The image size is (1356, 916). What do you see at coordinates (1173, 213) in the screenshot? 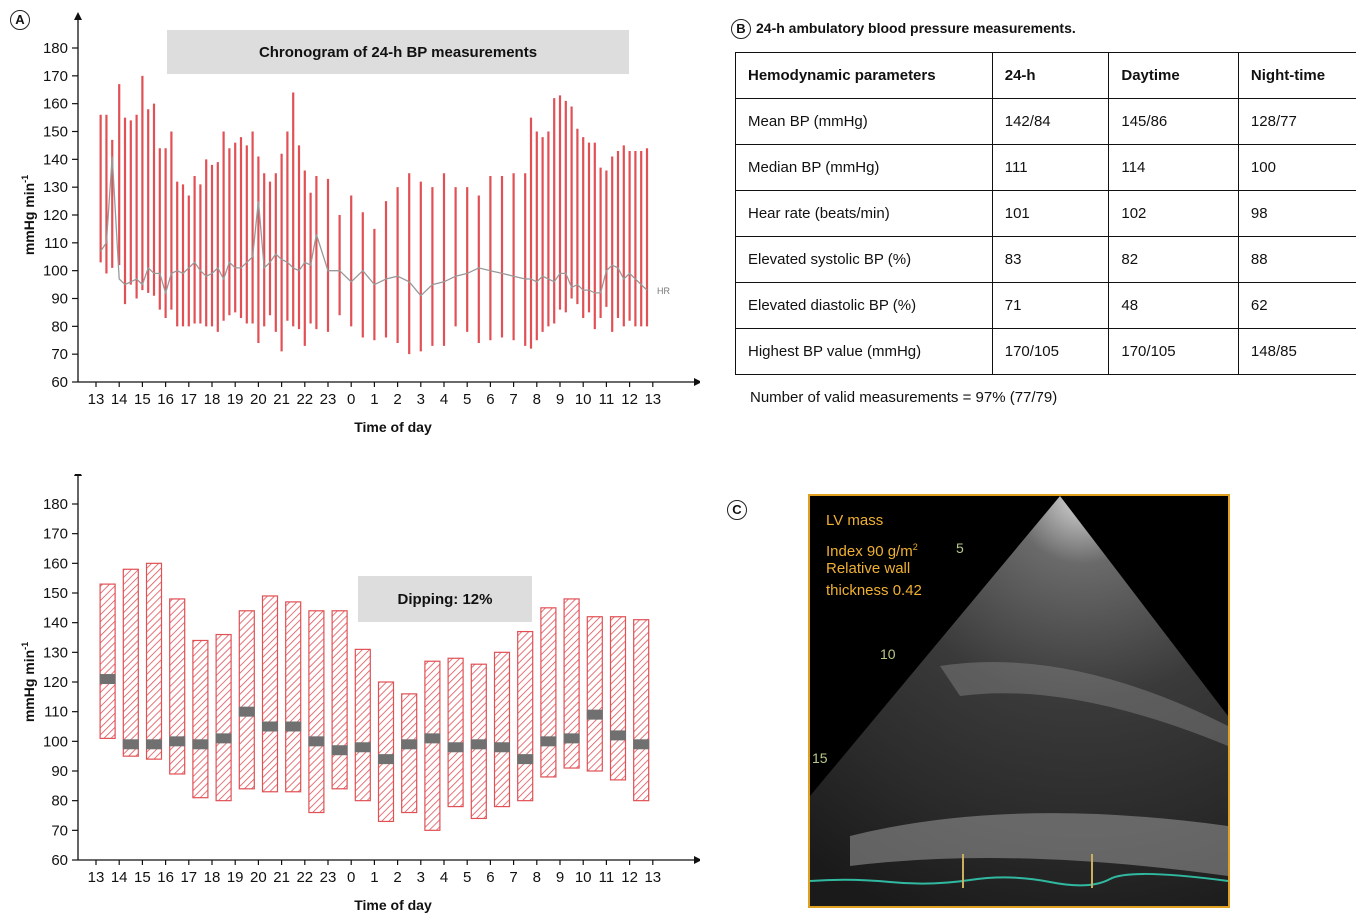
I see `table-cell: 102` at bounding box center [1173, 213].